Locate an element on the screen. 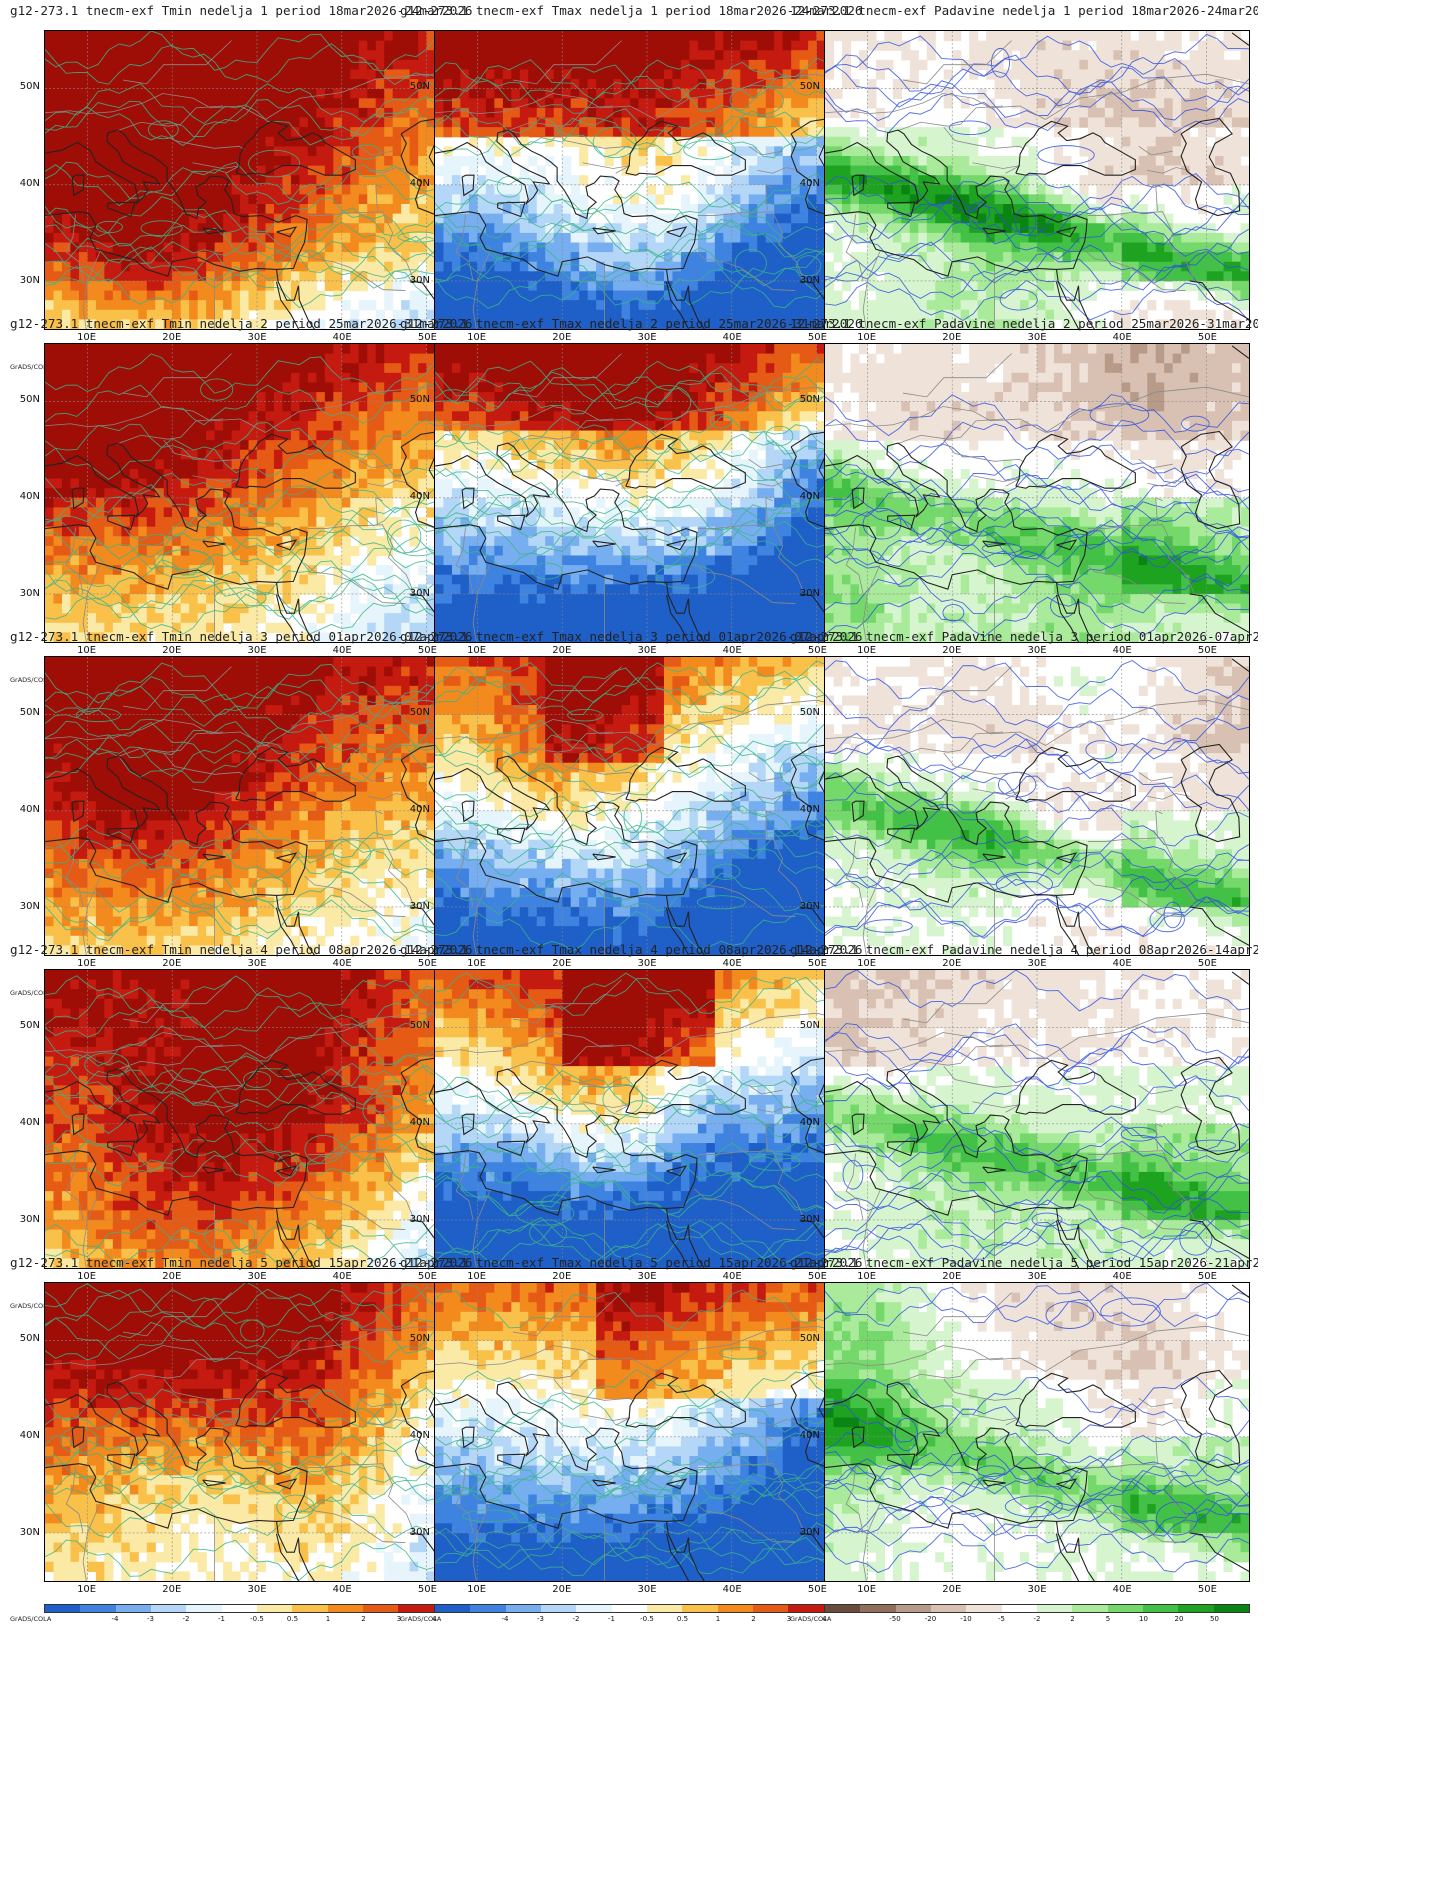 This screenshot has width=1429, height=1895. contour-ring is located at coordinates (969, 128).